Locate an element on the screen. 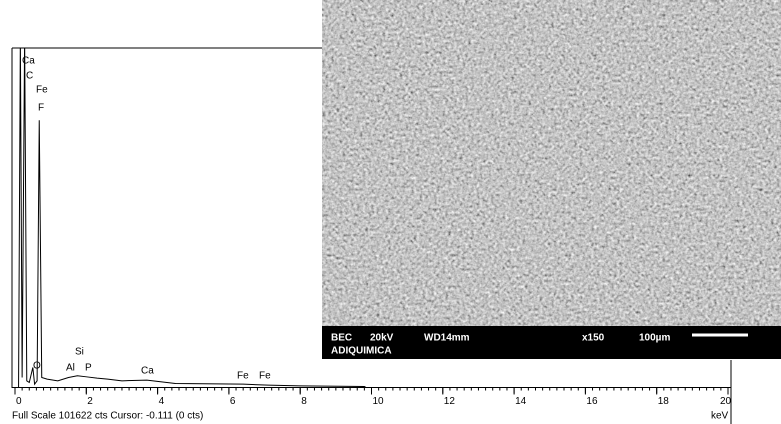  info-bar is located at coordinates (551, 342).